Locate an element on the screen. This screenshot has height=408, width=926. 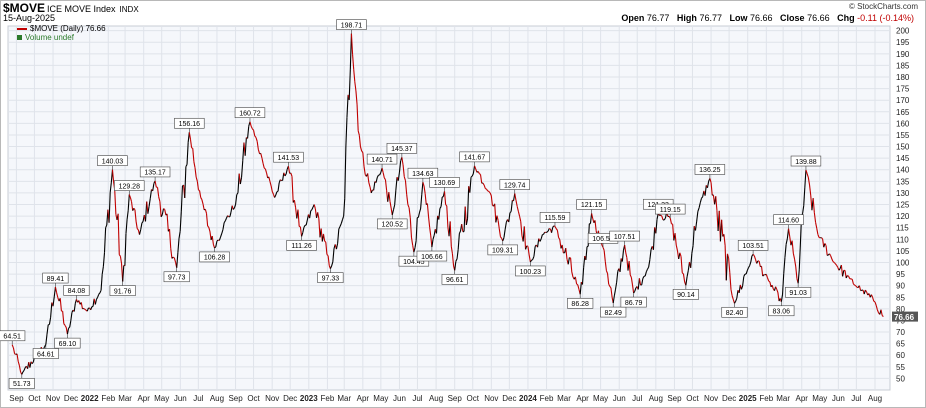
close-value: 76.66 is located at coordinates (818, 18).